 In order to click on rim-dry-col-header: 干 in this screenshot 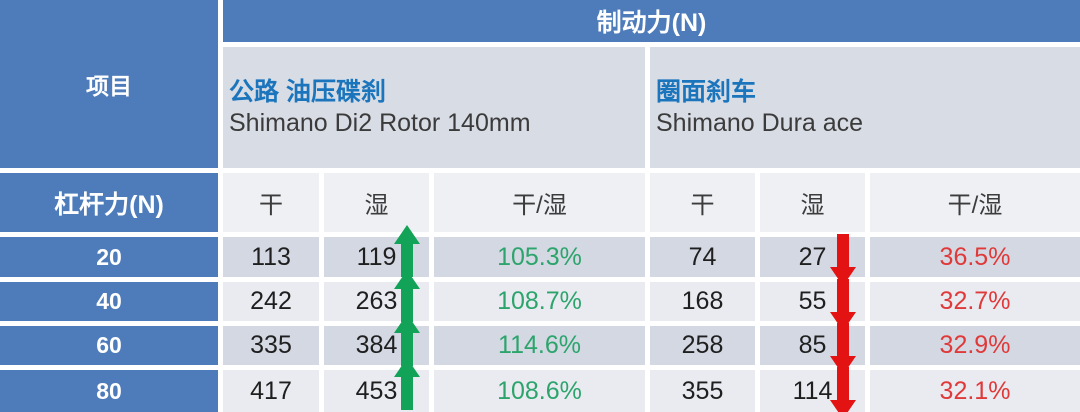, I will do `click(702, 202)`.